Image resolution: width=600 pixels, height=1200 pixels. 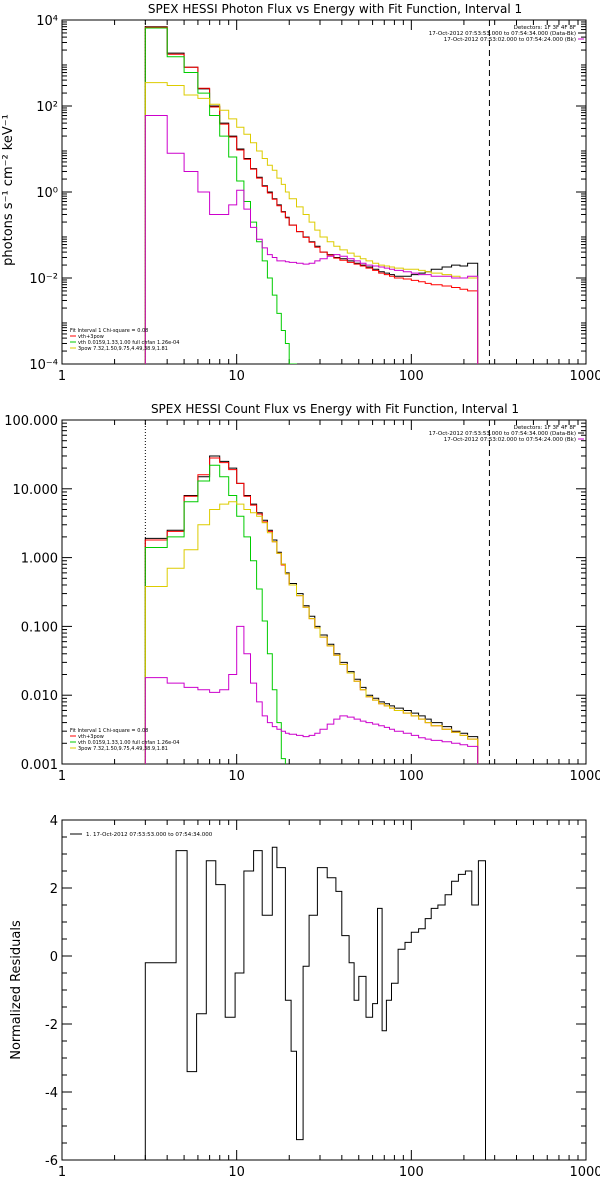 What do you see at coordinates (54, 957) in the screenshot?
I see `y-tick-label: 0` at bounding box center [54, 957].